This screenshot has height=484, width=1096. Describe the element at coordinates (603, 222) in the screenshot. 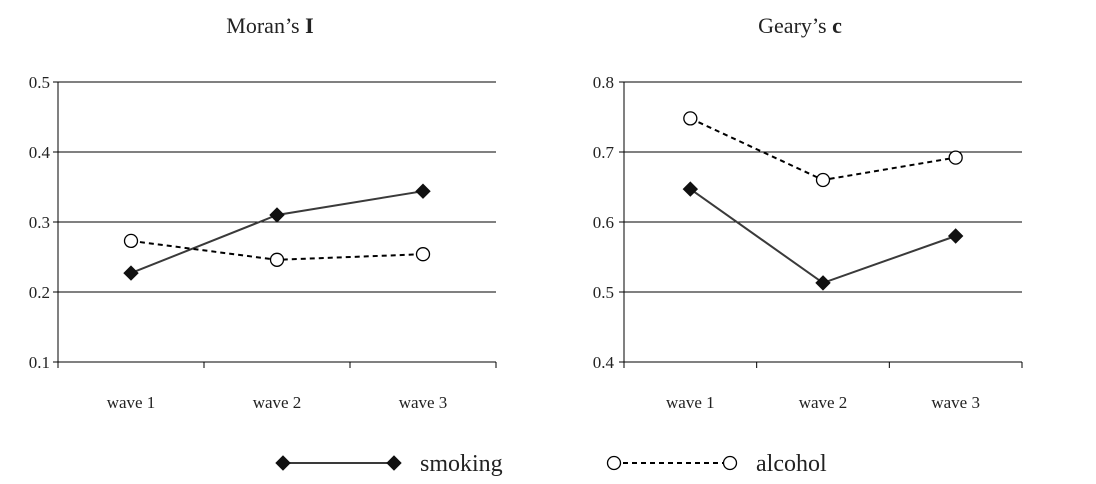

I see `y-tick-label: 0.6` at that location.